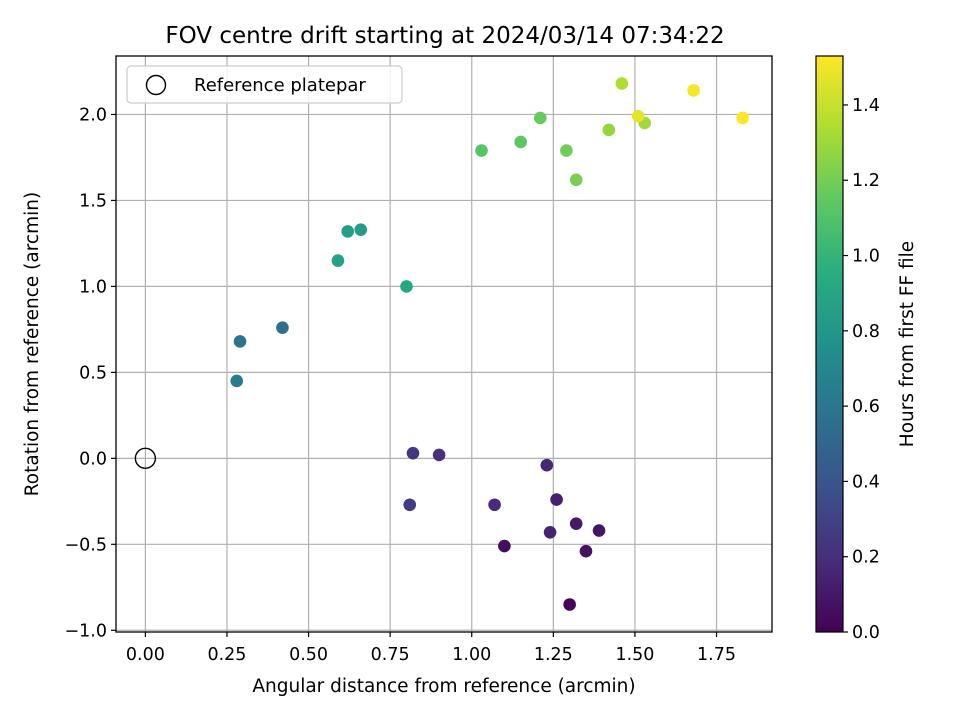 The height and width of the screenshot is (720, 960). What do you see at coordinates (866, 257) in the screenshot?
I see `colorbar-tick-label: 1.0` at bounding box center [866, 257].